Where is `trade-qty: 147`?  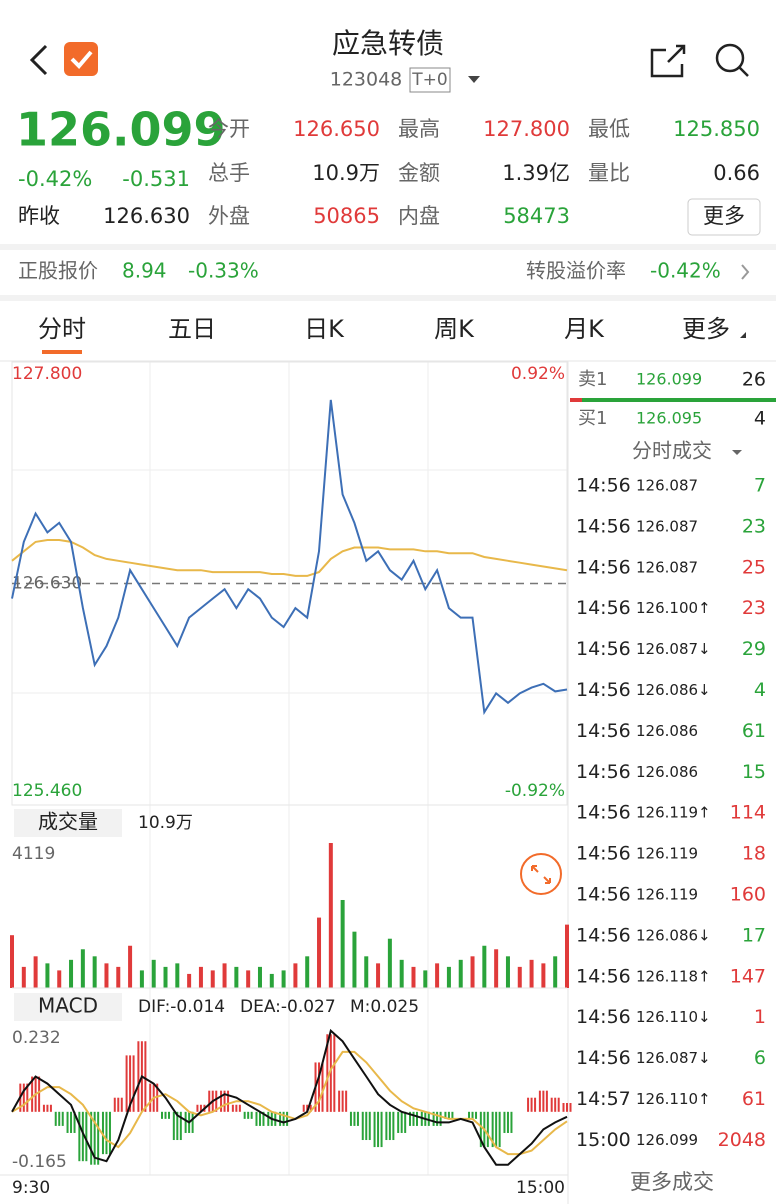 trade-qty: 147 is located at coordinates (748, 976).